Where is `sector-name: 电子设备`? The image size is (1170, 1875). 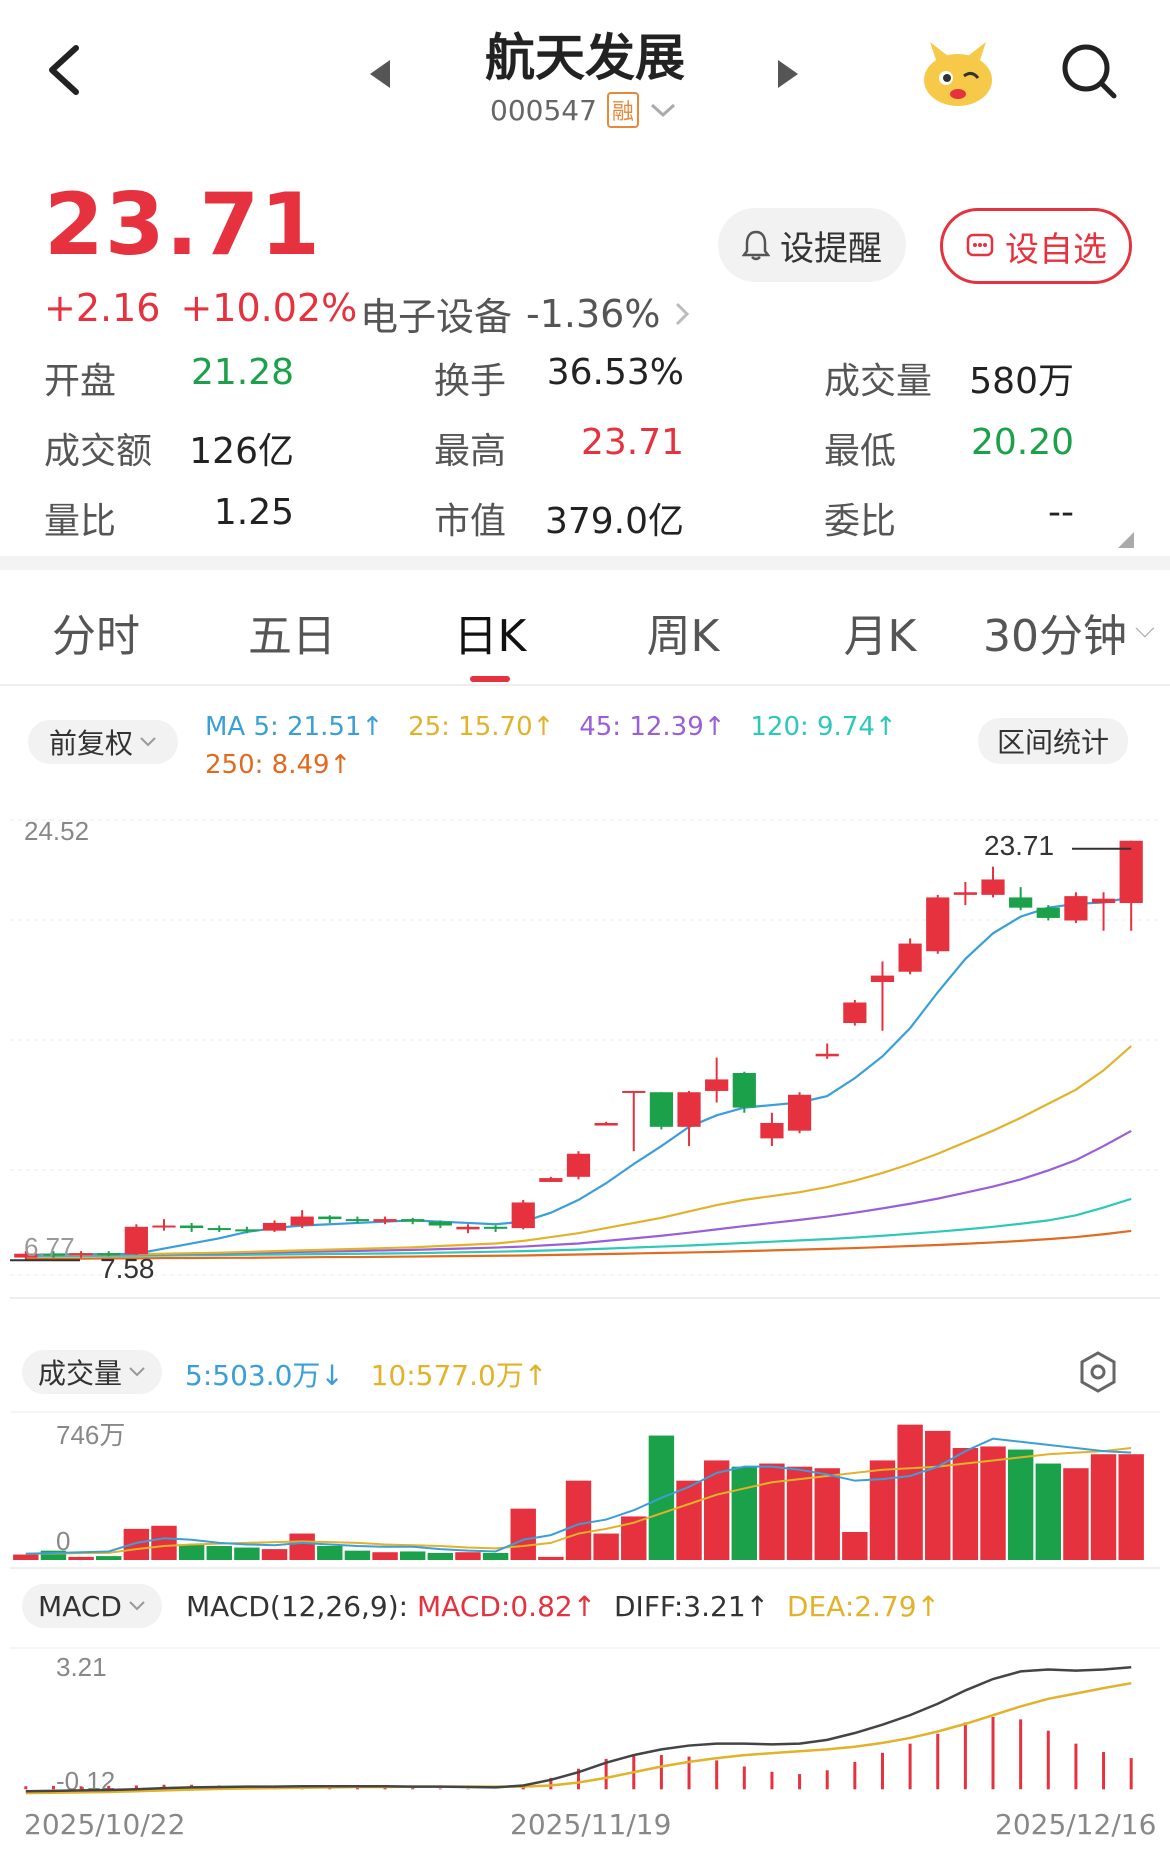 sector-name: 电子设备 is located at coordinates (436, 317).